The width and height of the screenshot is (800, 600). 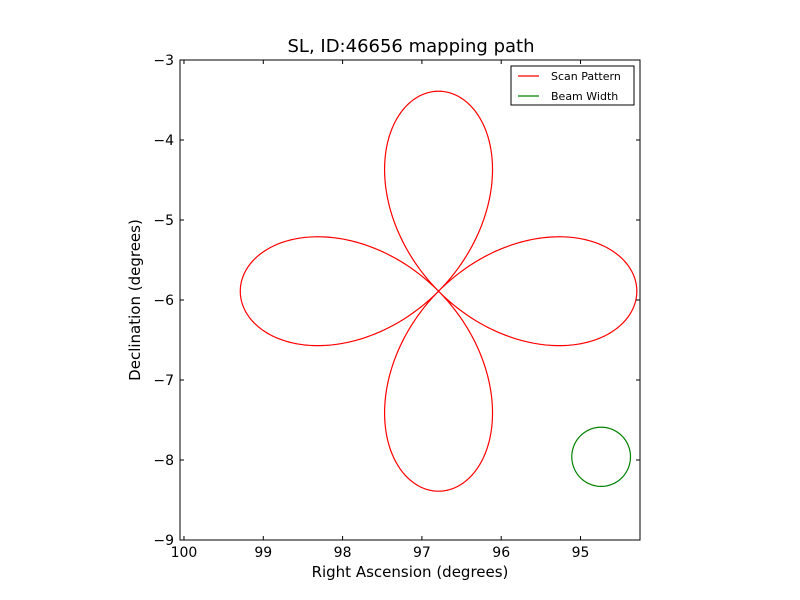 I want to click on x-tick-label: 96, so click(x=501, y=553).